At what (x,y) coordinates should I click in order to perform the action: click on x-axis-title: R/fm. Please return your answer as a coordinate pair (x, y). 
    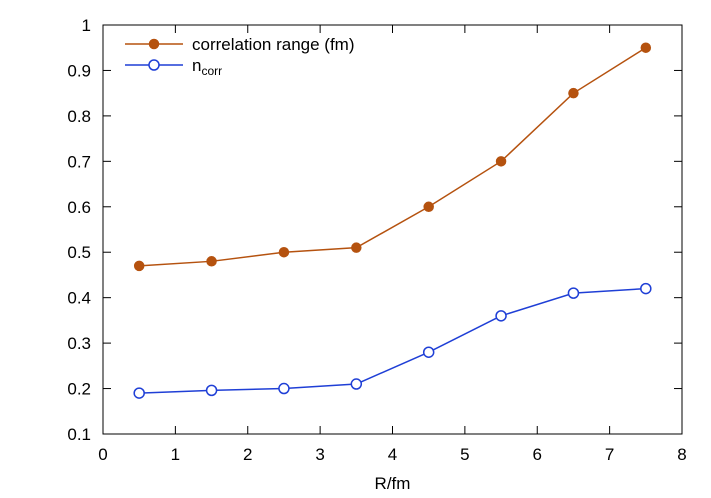
    Looking at the image, I should click on (393, 483).